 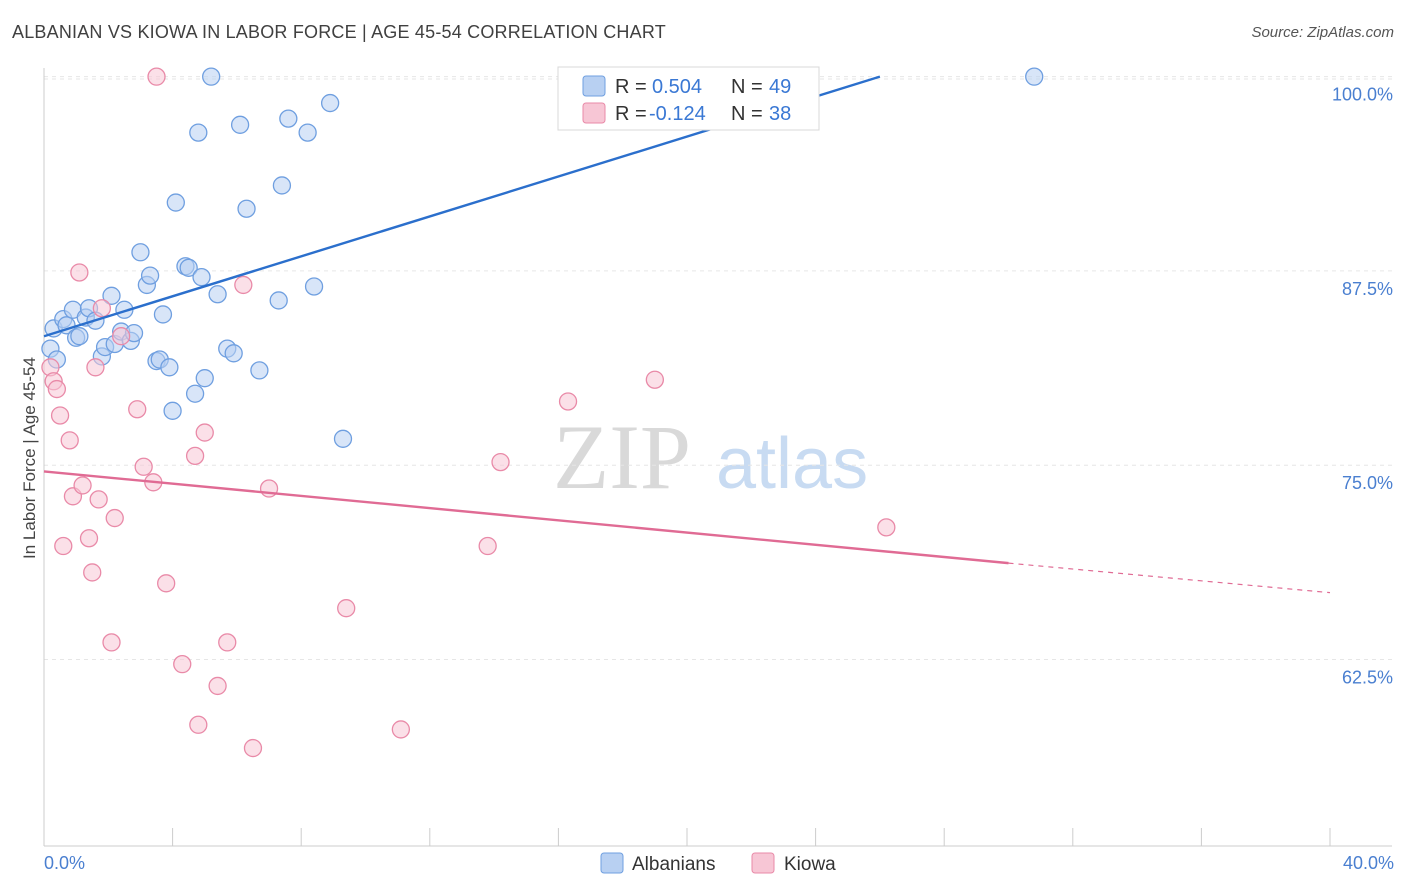 I want to click on series-legend-label-albanians: Albanians, so click(x=673, y=864).